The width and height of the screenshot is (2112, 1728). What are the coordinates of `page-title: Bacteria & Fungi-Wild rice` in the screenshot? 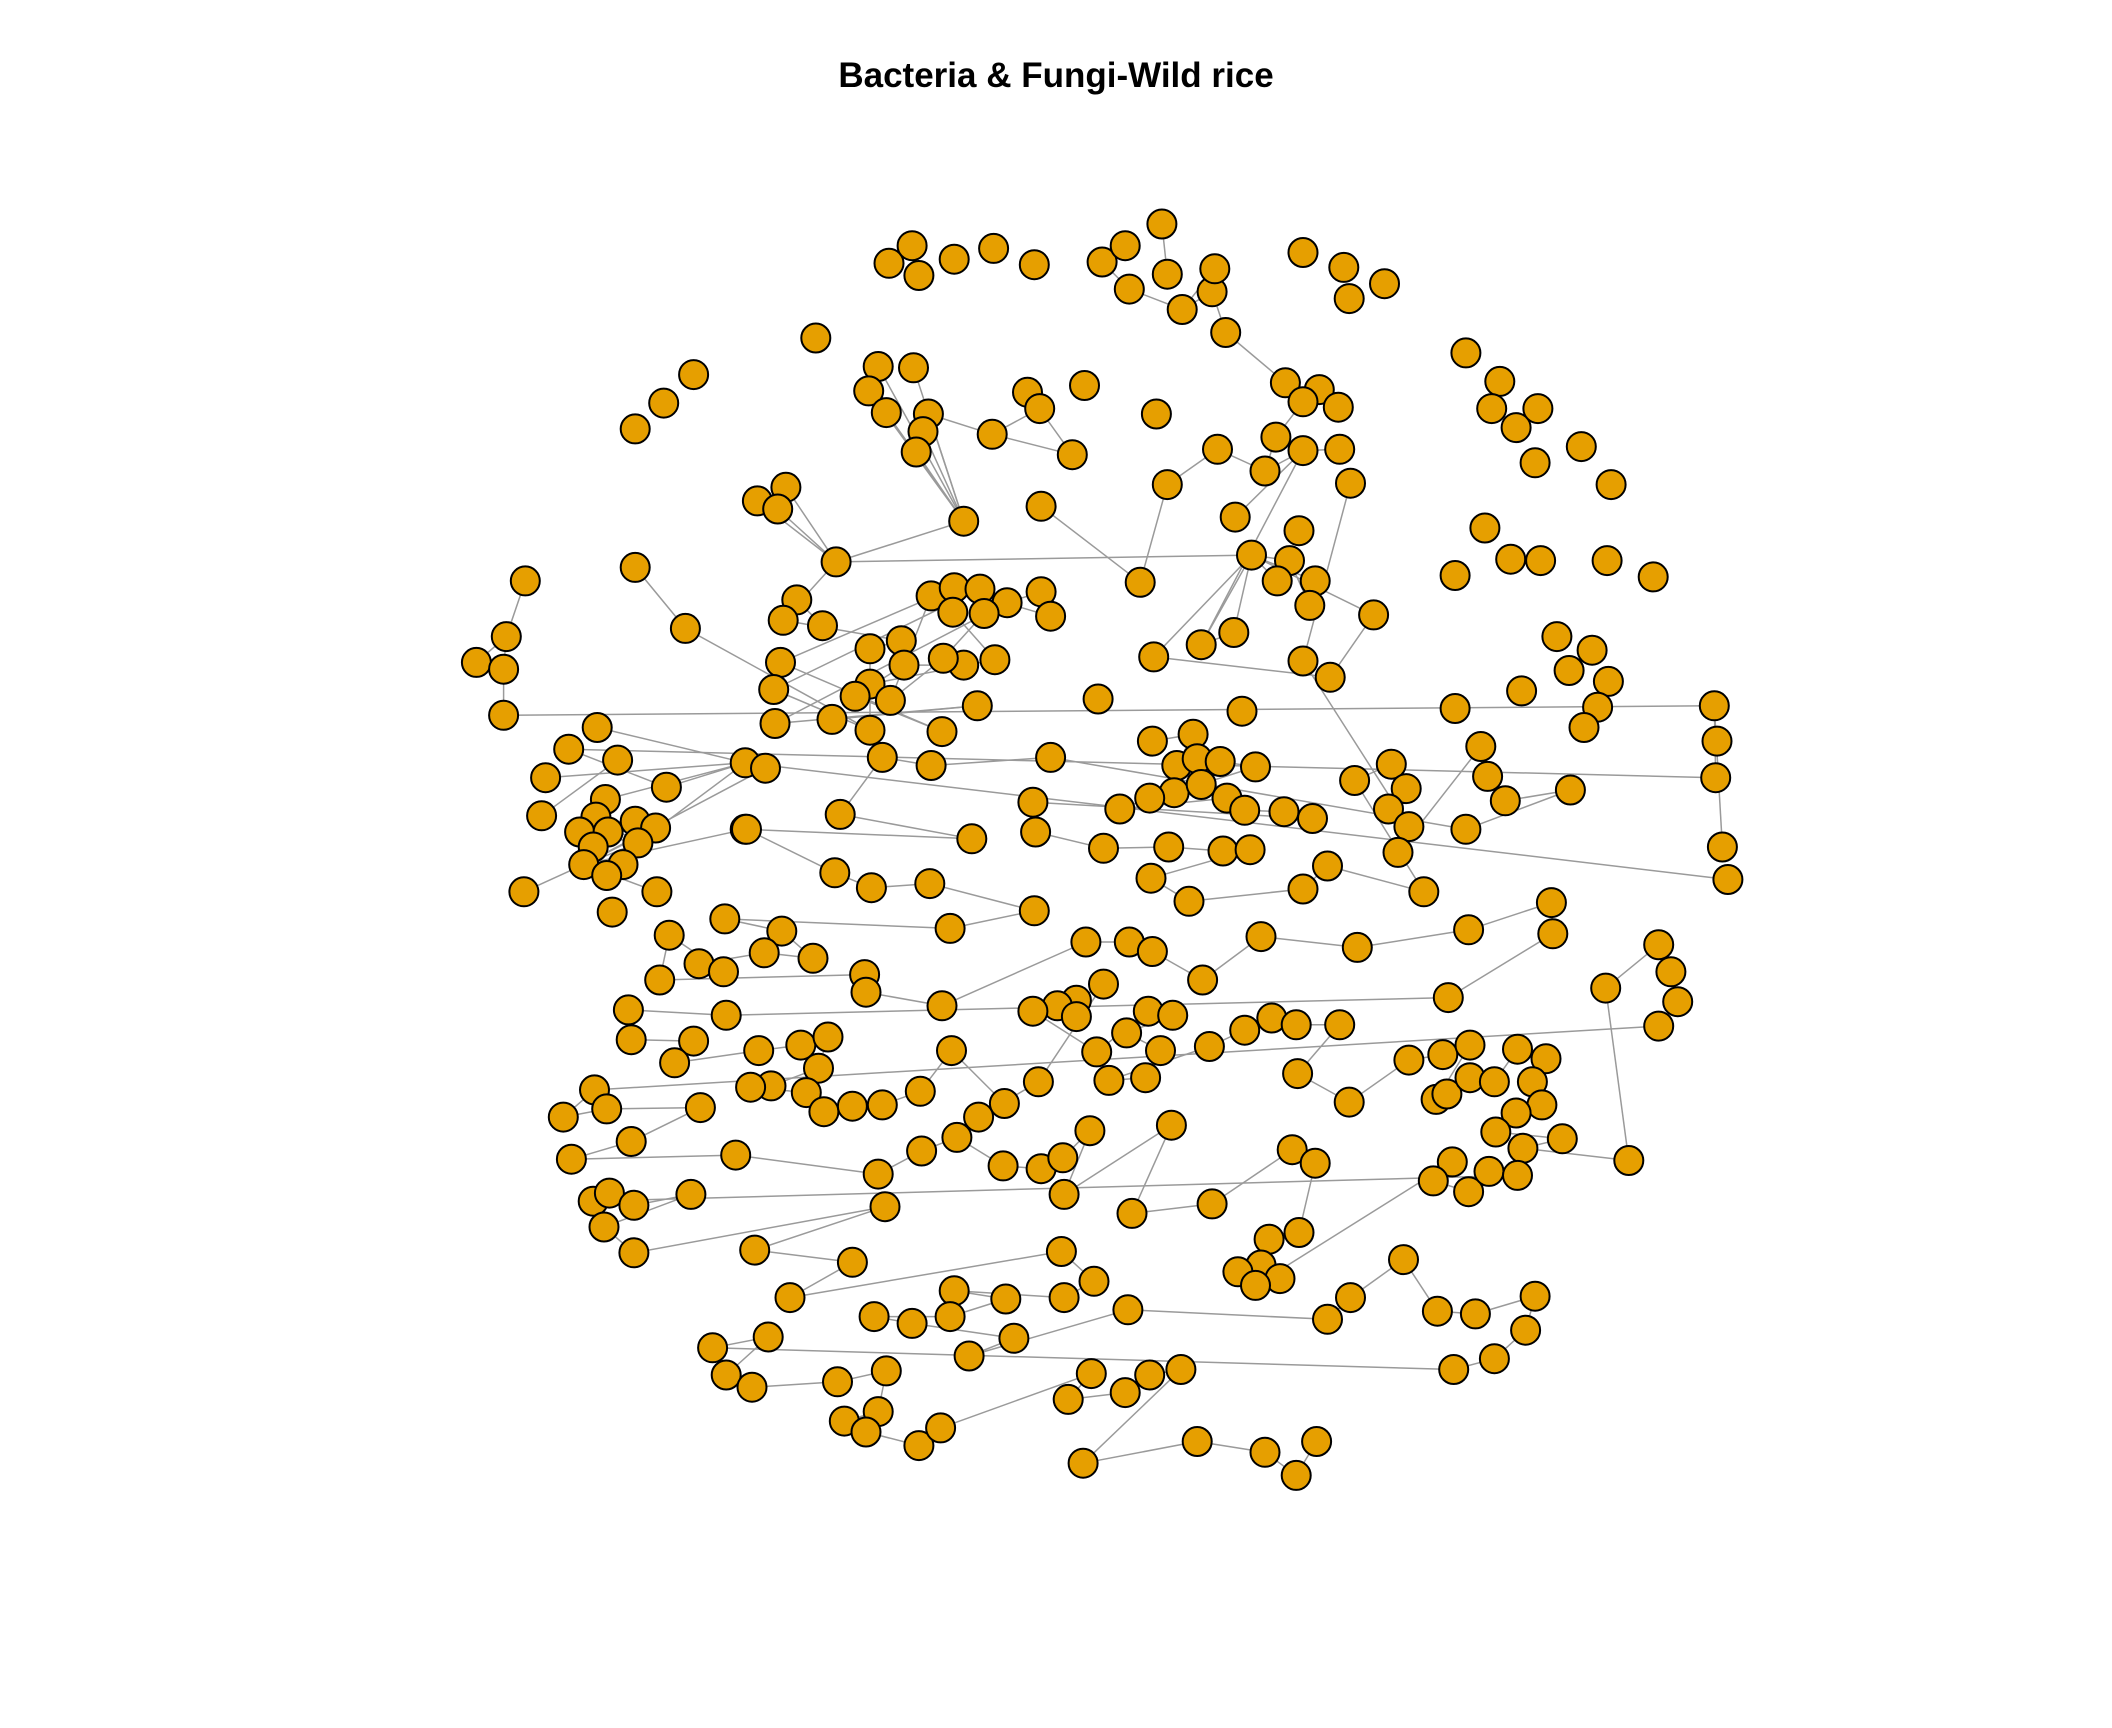 It's located at (1056, 75).